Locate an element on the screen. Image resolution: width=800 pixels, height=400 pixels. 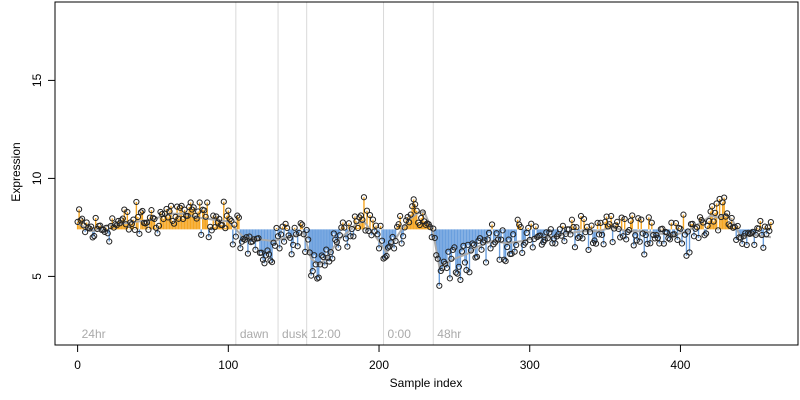
x-axis: 0 100 200 300 400 is located at coordinates (382, 358).